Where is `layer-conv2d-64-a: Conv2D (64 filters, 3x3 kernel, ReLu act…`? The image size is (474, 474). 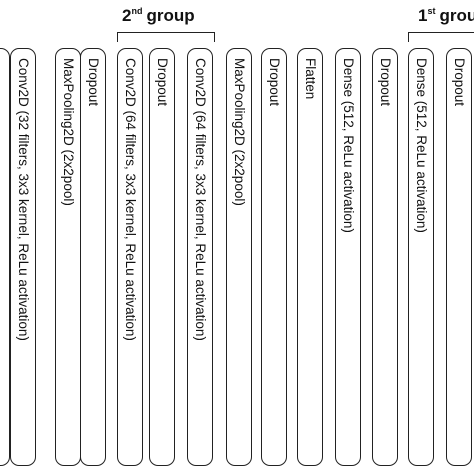 layer-conv2d-64-a: Conv2D (64 filters, 3x3 kernel, ReLu act… is located at coordinates (130, 257).